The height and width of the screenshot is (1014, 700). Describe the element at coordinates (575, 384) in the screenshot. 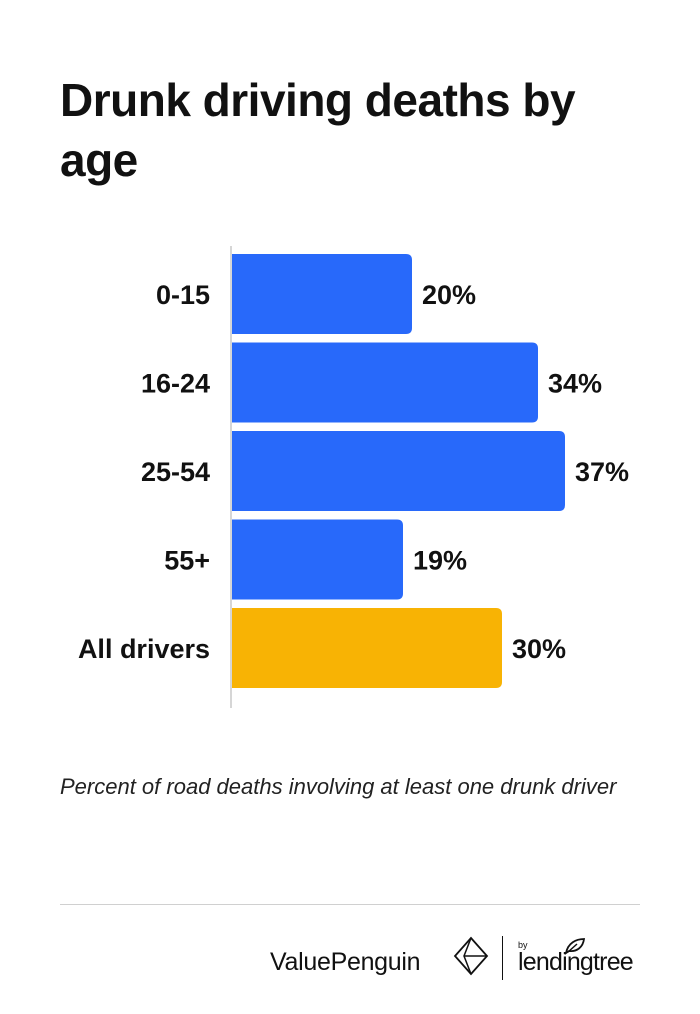

I see `value-label-16-24: 34%` at that location.